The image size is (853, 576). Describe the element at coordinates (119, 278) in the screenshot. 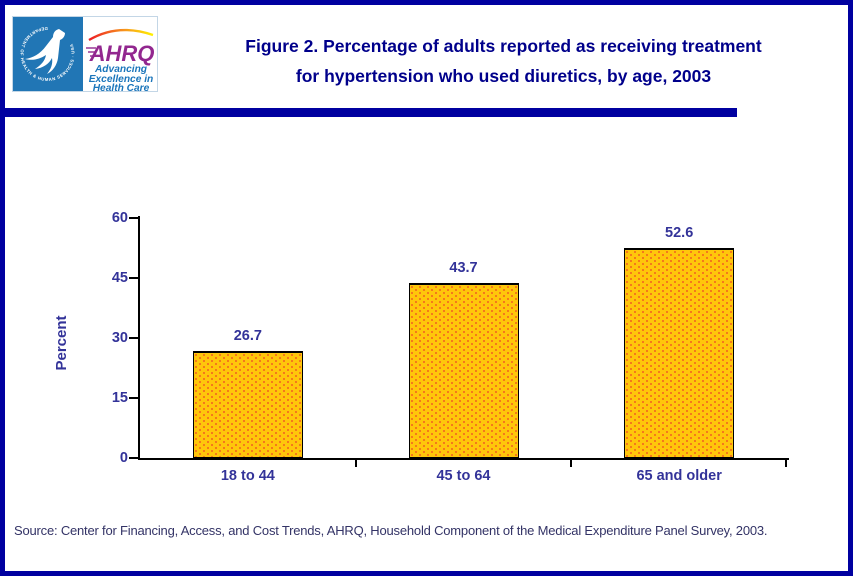

I see `y-axis-tick-label: 45` at that location.